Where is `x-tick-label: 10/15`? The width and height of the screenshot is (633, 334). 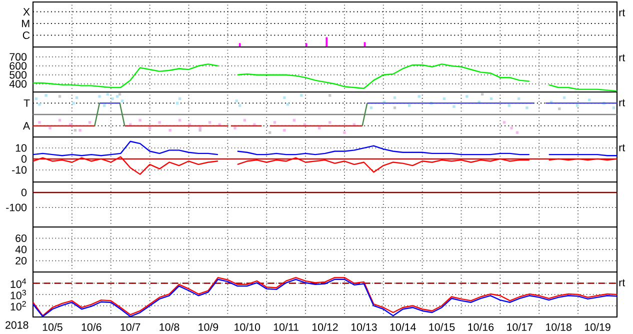 x-tick-label: 10/15 is located at coordinates (442, 327).